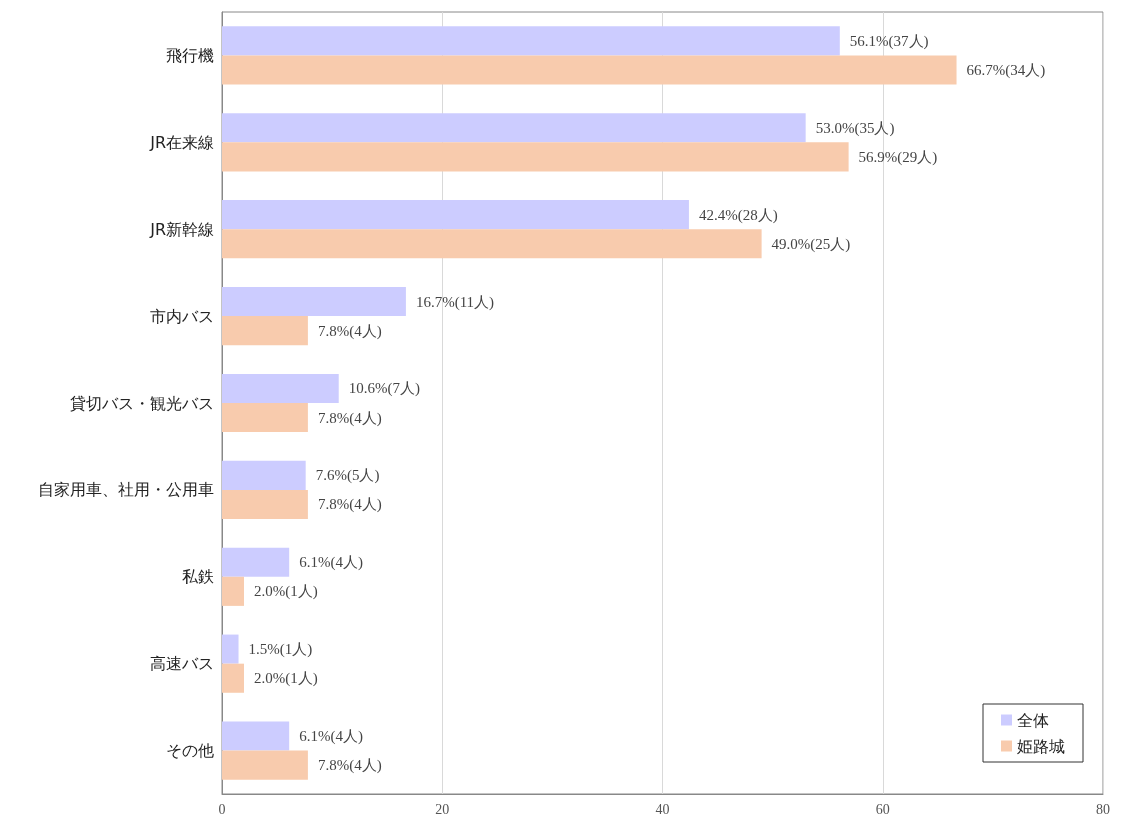 The width and height of the screenshot is (1121, 830). I want to click on data-label: 42.4%(28人), so click(738, 215).